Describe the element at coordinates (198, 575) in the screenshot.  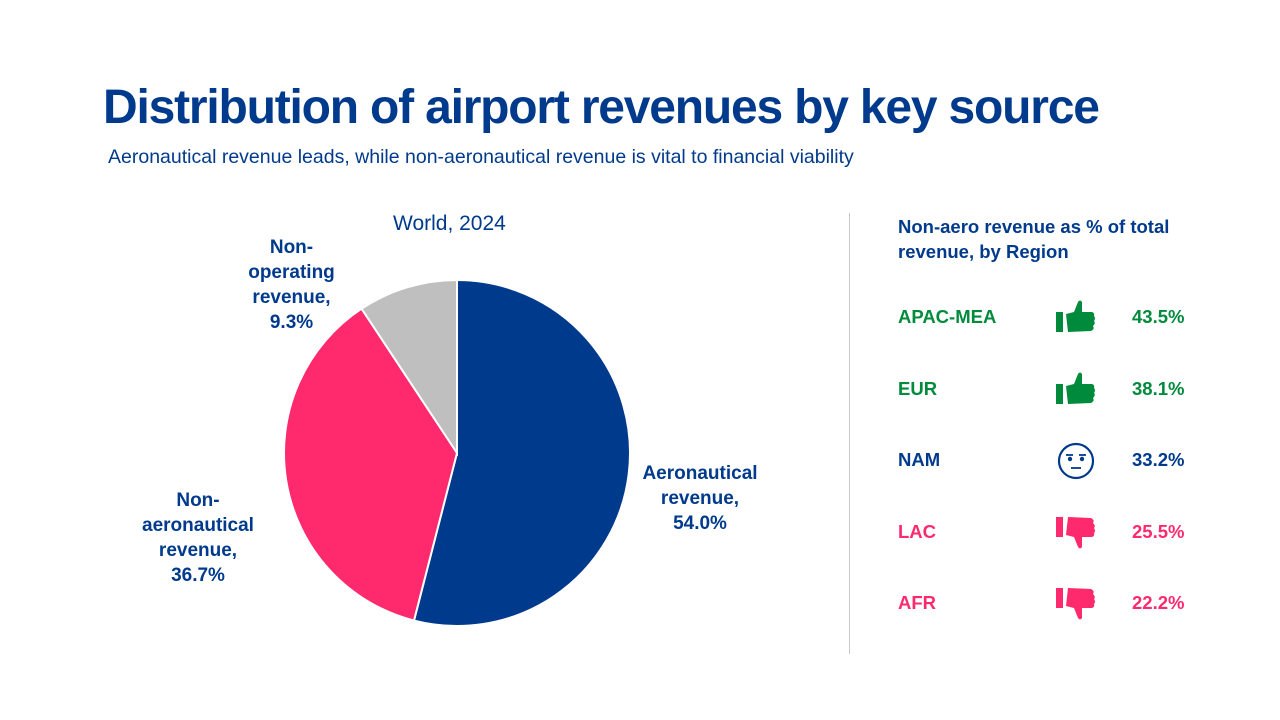
I see `label-line: 36.7%` at that location.